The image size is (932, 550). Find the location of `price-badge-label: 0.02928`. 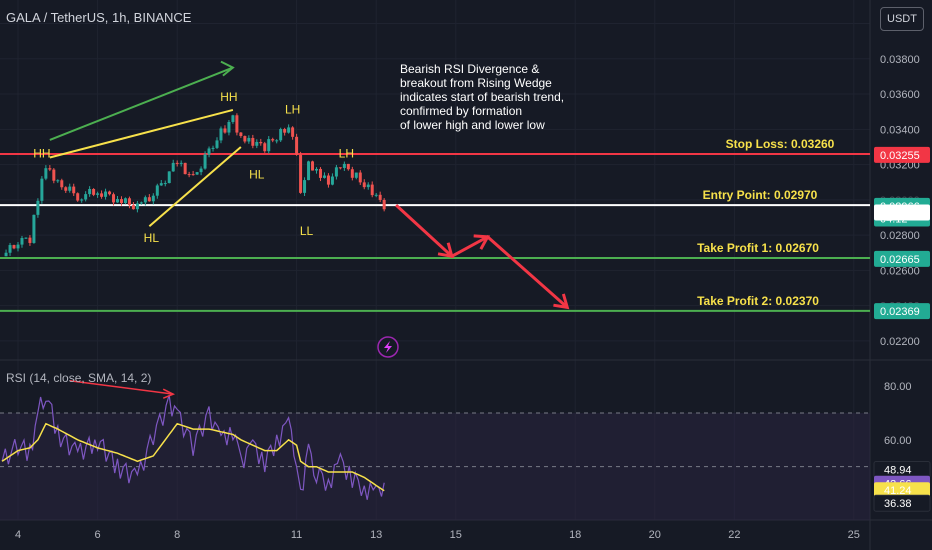

price-badge-label: 0.02928 is located at coordinates (900, 214).